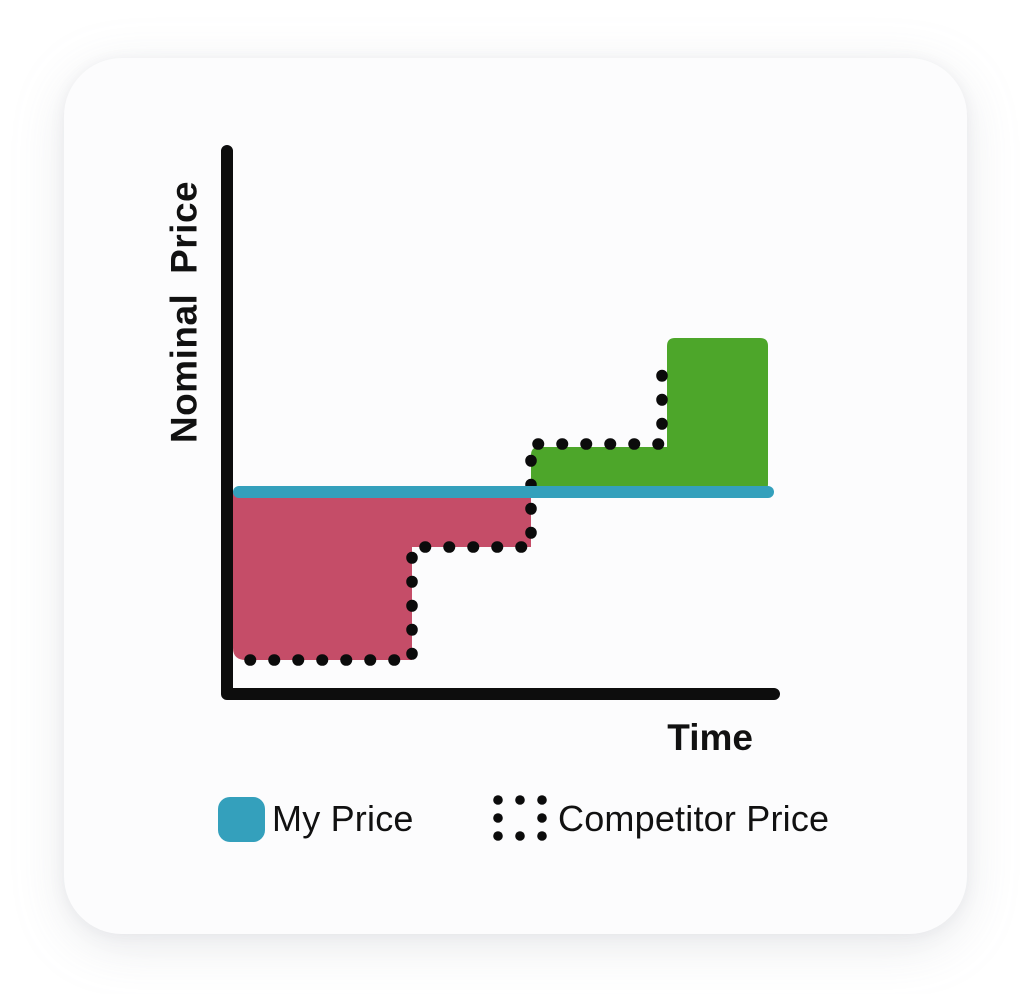  I want to click on competitor-price-line, so click(456, 506).